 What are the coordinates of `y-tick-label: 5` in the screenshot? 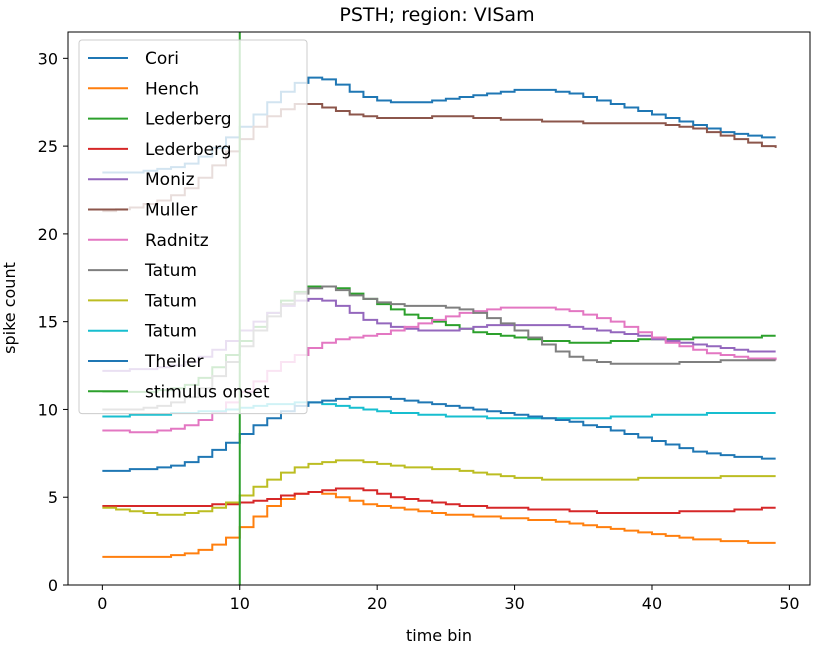 It's located at (53, 497).